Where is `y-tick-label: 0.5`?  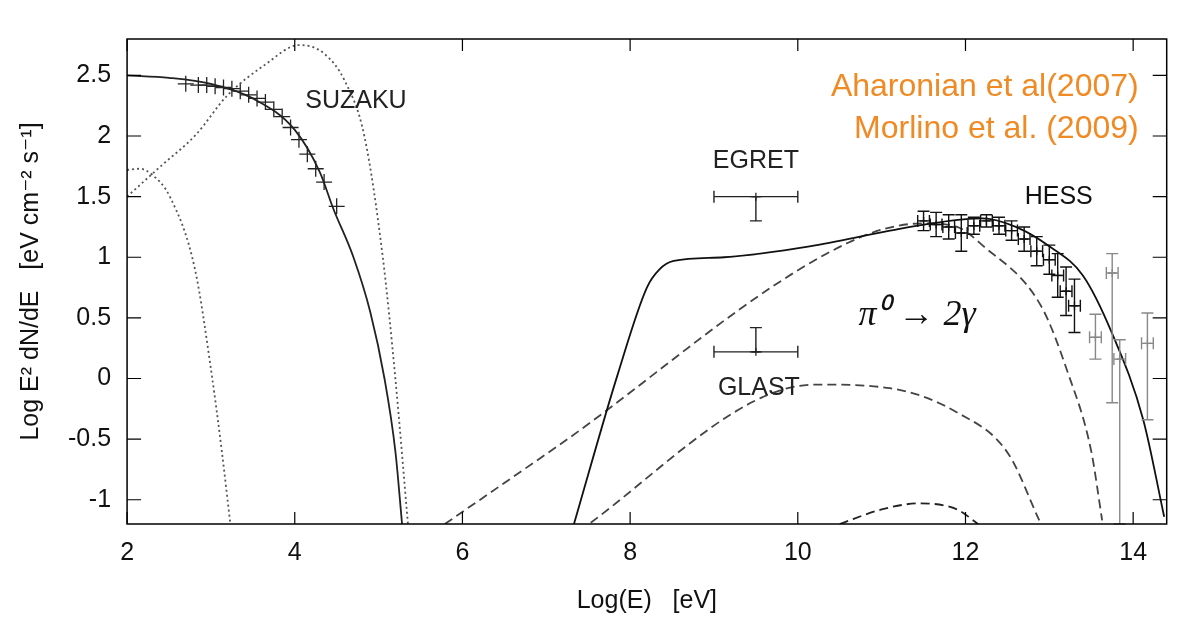
y-tick-label: 0.5 is located at coordinates (94, 315).